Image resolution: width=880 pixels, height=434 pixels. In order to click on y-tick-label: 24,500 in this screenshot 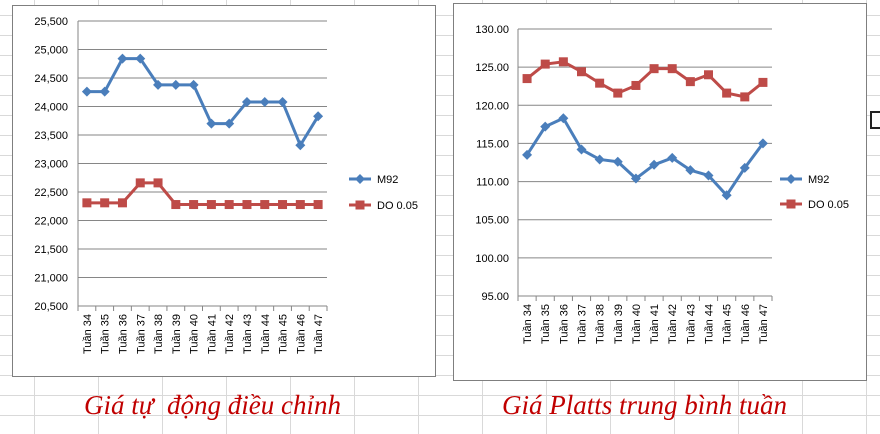, I will do `click(51, 79)`.